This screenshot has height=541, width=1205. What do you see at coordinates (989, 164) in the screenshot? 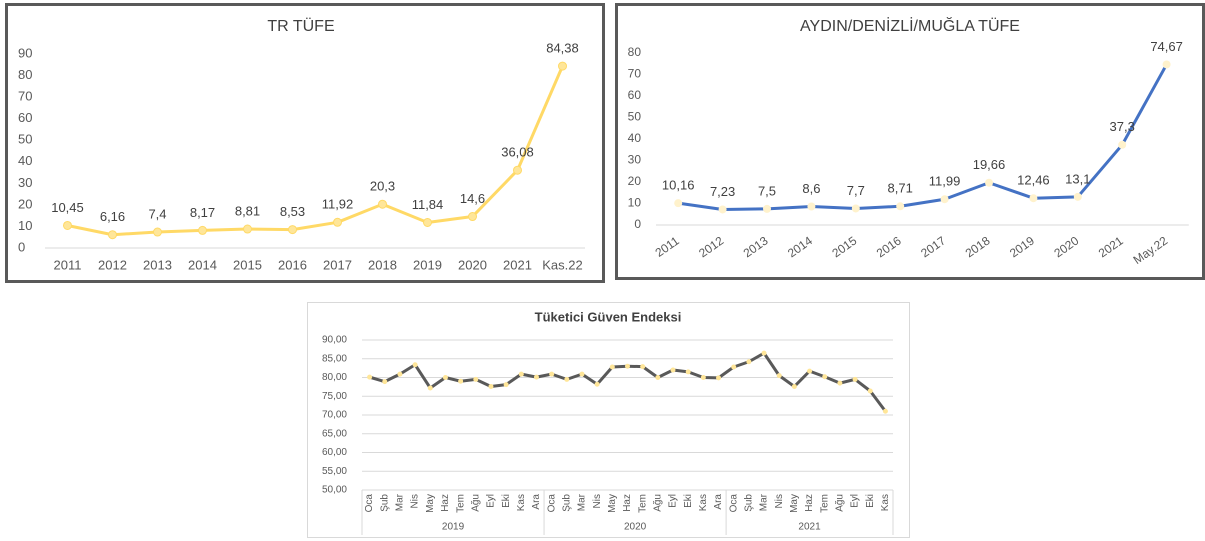
I see `data-label: 19,66` at bounding box center [989, 164].